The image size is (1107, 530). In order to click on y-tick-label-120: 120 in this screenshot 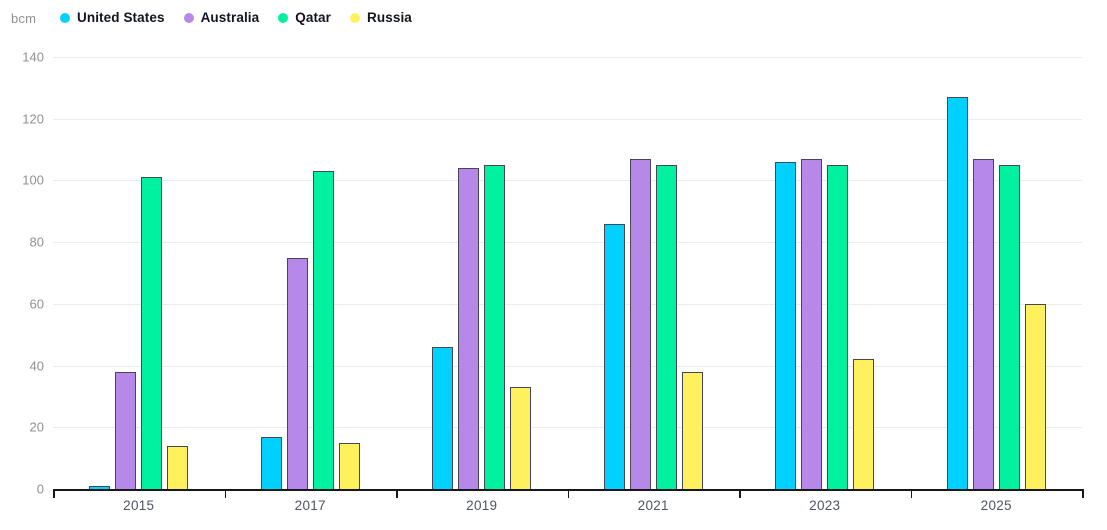, I will do `click(33, 119)`.